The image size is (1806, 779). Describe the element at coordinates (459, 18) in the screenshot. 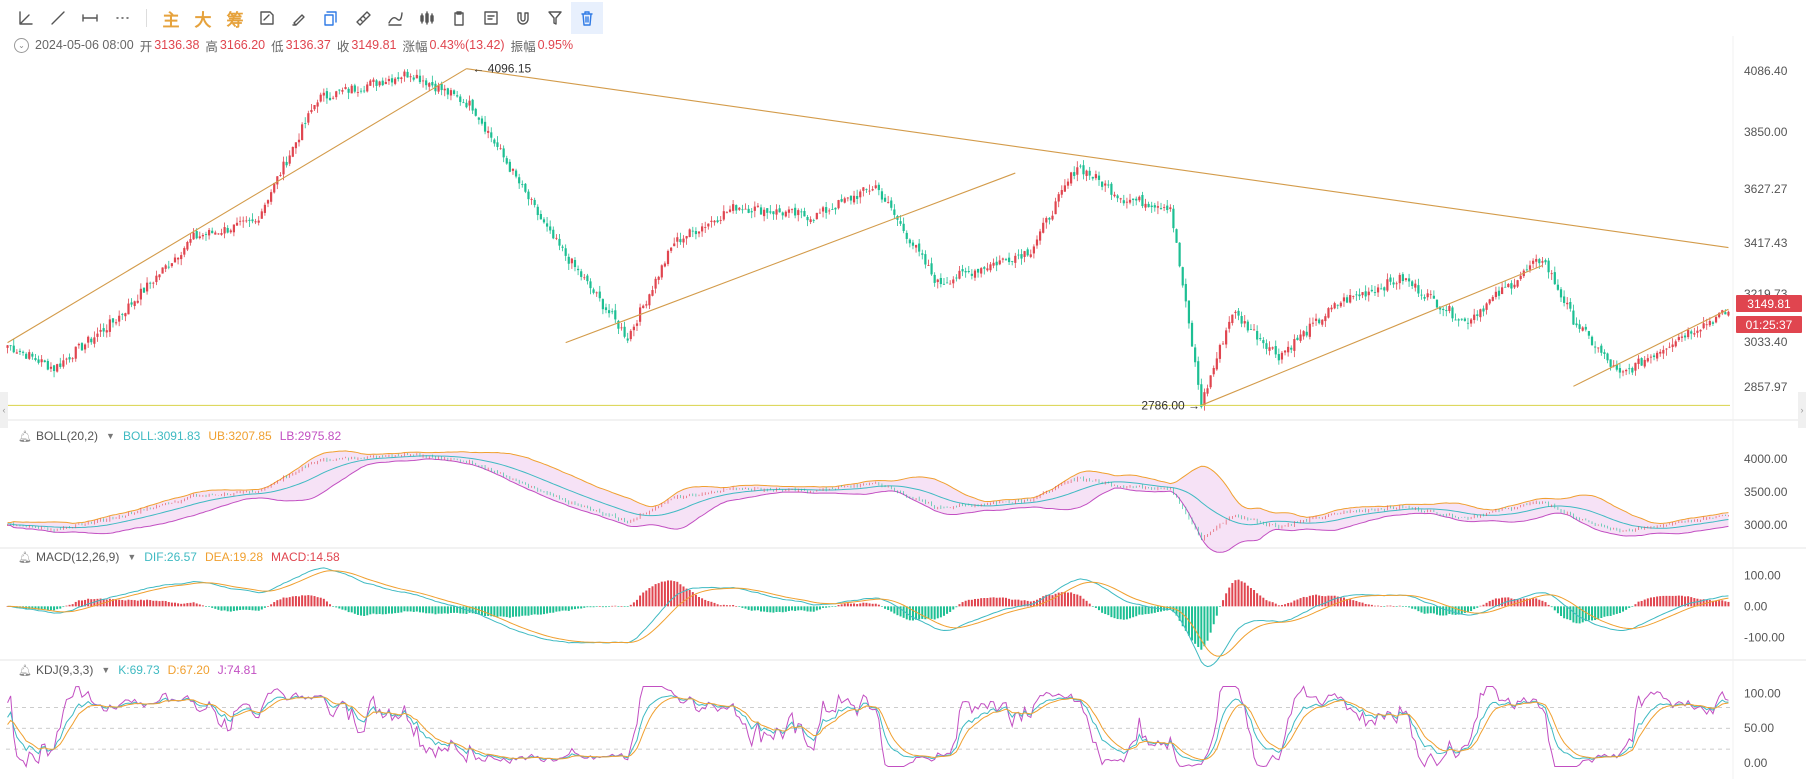

I see `clipboard-button` at that location.